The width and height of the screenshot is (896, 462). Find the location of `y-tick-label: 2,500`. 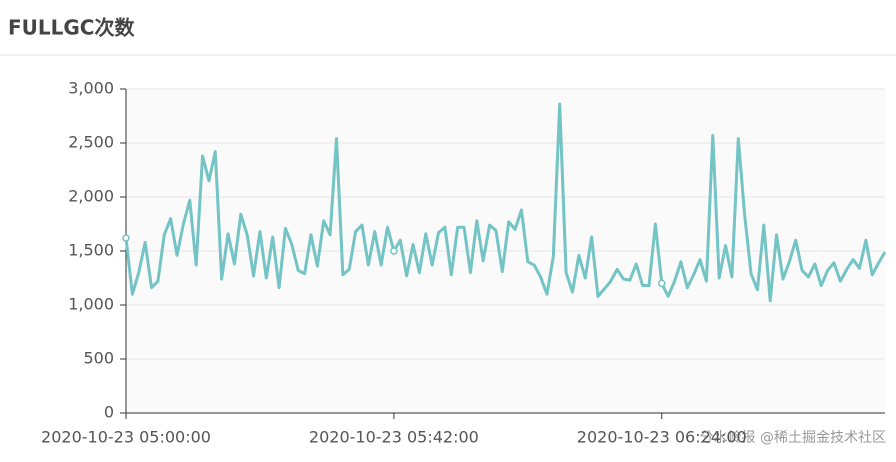

y-tick-label: 2,500 is located at coordinates (91, 142).